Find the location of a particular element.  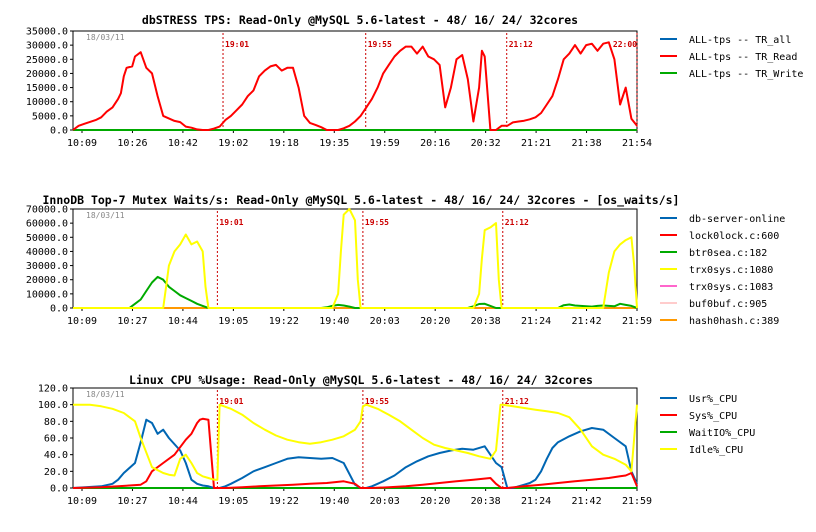

legend-label: hash0hash.c:389 is located at coordinates (734, 321).